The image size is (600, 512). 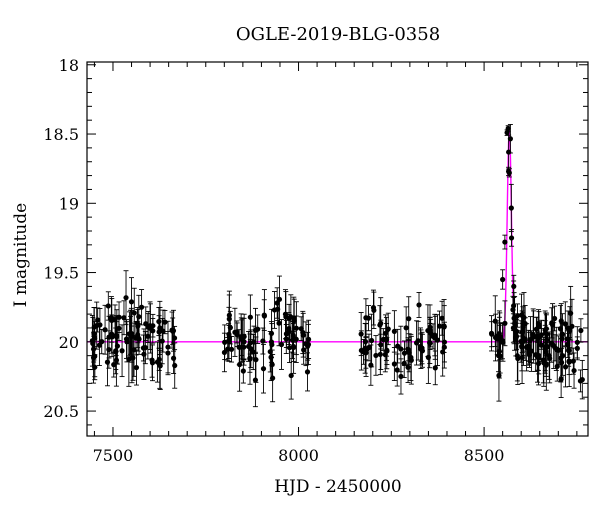 What do you see at coordinates (484, 455) in the screenshot?
I see `x-tick-label: 8500` at bounding box center [484, 455].